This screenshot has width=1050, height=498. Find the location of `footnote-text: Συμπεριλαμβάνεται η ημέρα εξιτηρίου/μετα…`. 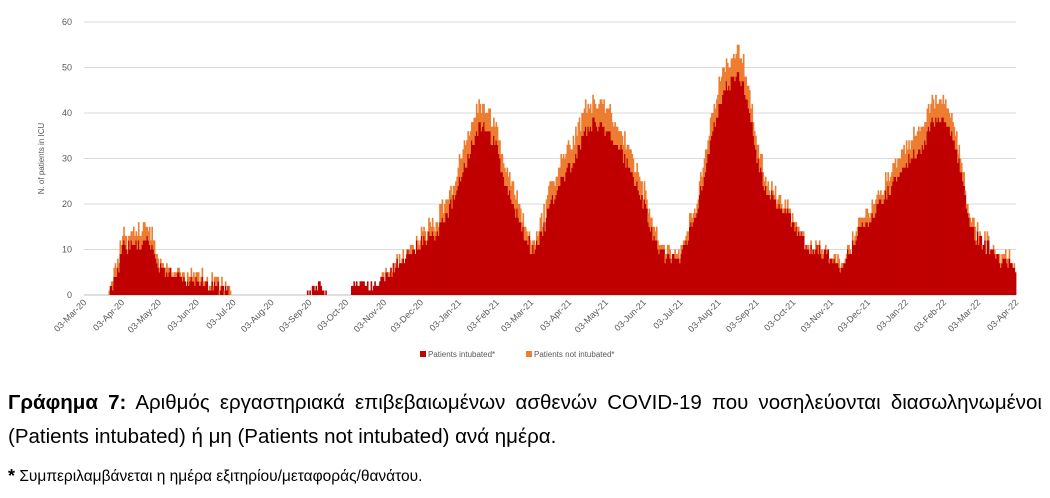

footnote-text: Συμπεριλαμβάνεται η ημέρα εξιτηρίου/μετα… is located at coordinates (221, 476).